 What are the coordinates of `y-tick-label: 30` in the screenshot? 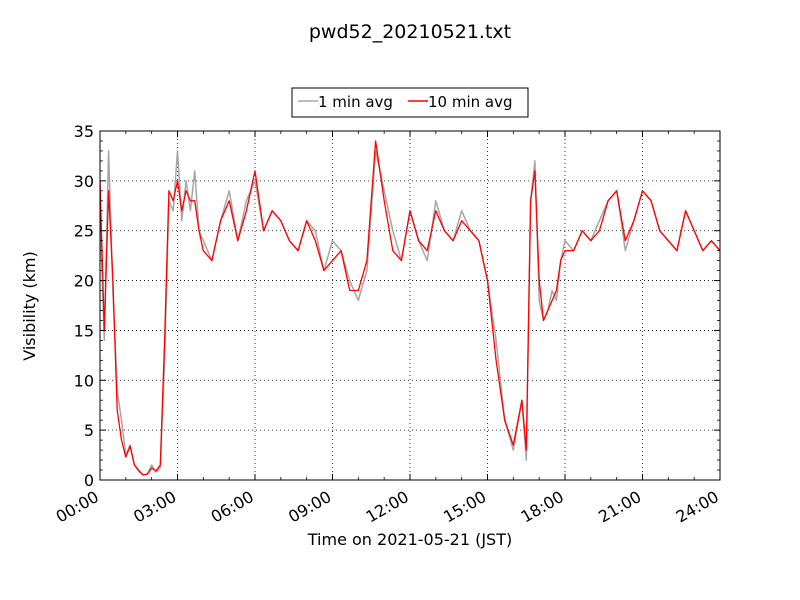 It's located at (84, 181).